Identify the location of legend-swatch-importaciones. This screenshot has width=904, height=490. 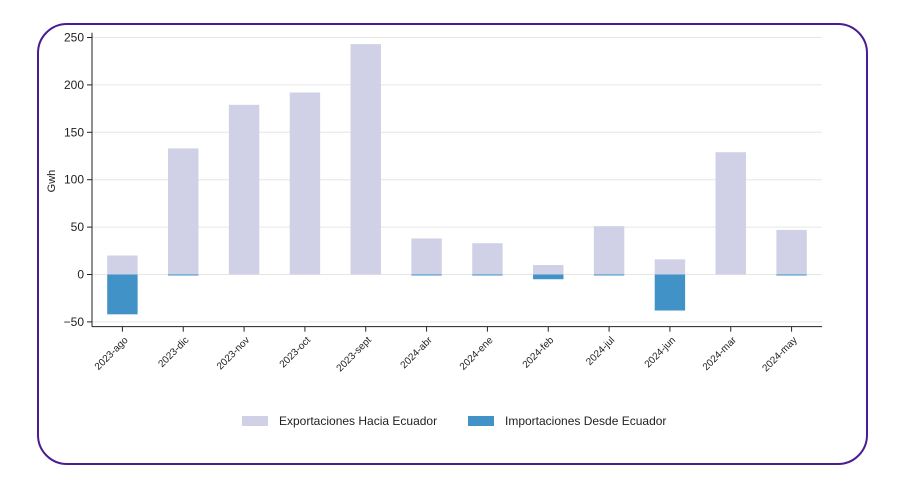
(481, 421).